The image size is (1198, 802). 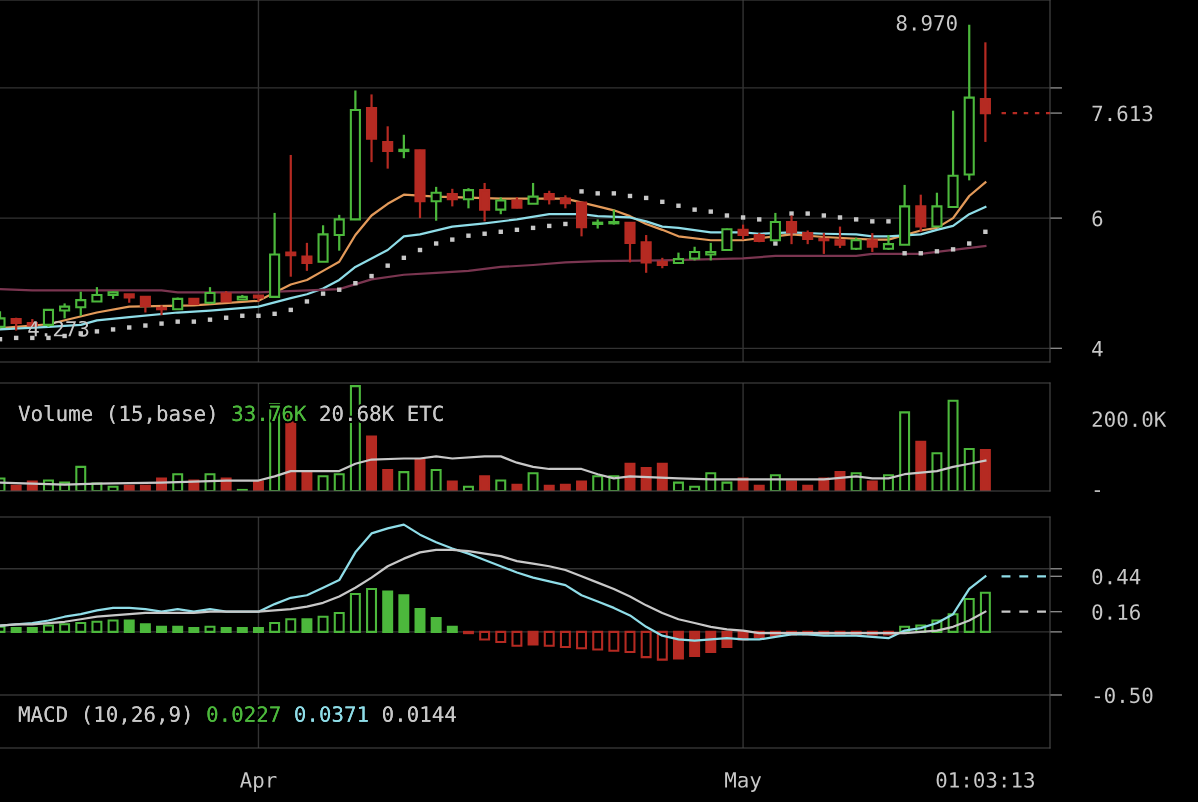 I want to click on annotation: 0.0371, so click(x=331, y=714).